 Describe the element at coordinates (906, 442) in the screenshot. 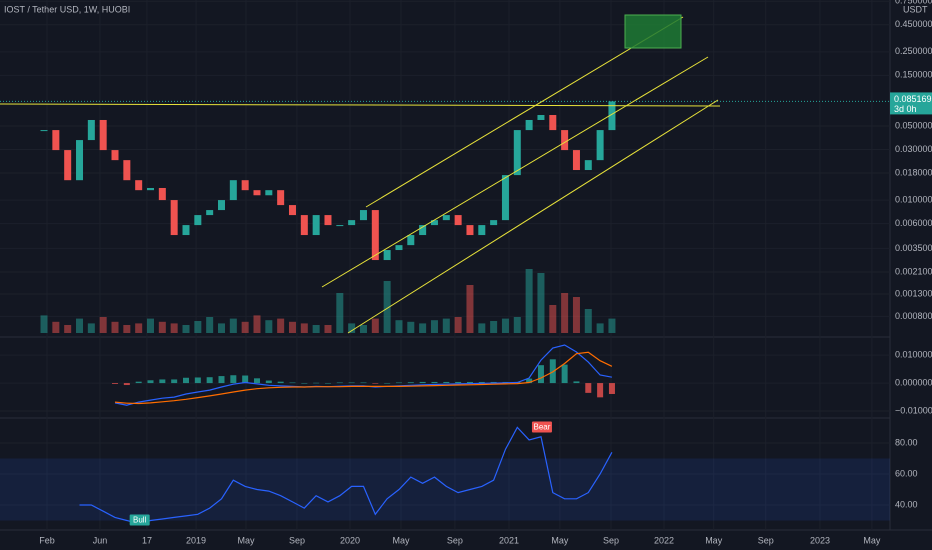

I see `y-tick-label: 80.00` at that location.